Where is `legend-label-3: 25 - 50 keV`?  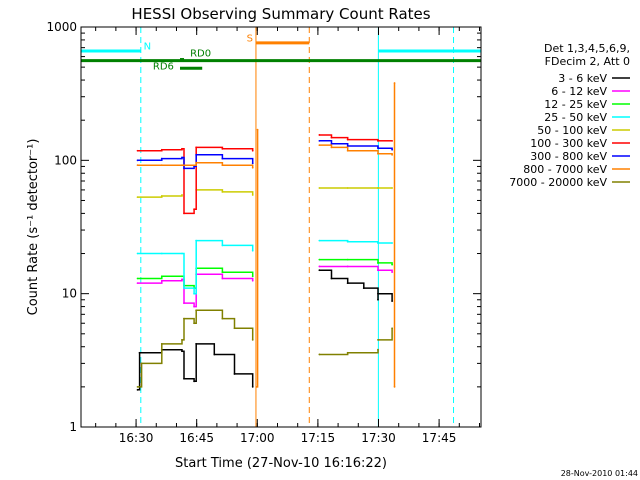
legend-label-3: 25 - 50 keV is located at coordinates (575, 117).